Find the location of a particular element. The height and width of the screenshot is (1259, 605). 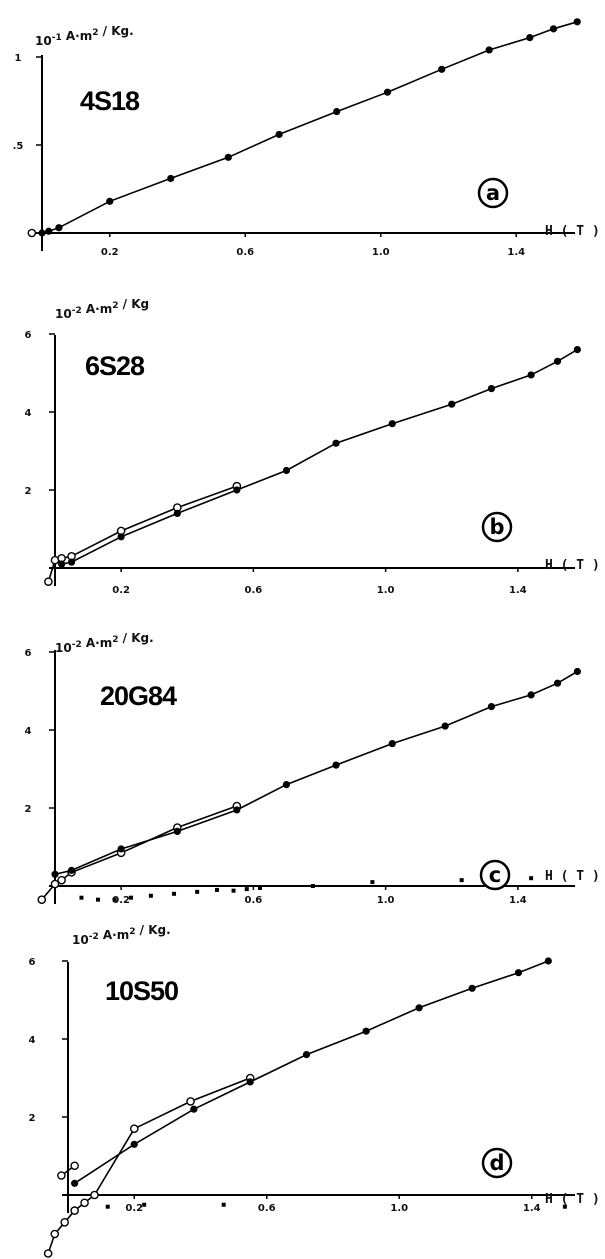

panel-letter: d is located at coordinates (496, 1163).